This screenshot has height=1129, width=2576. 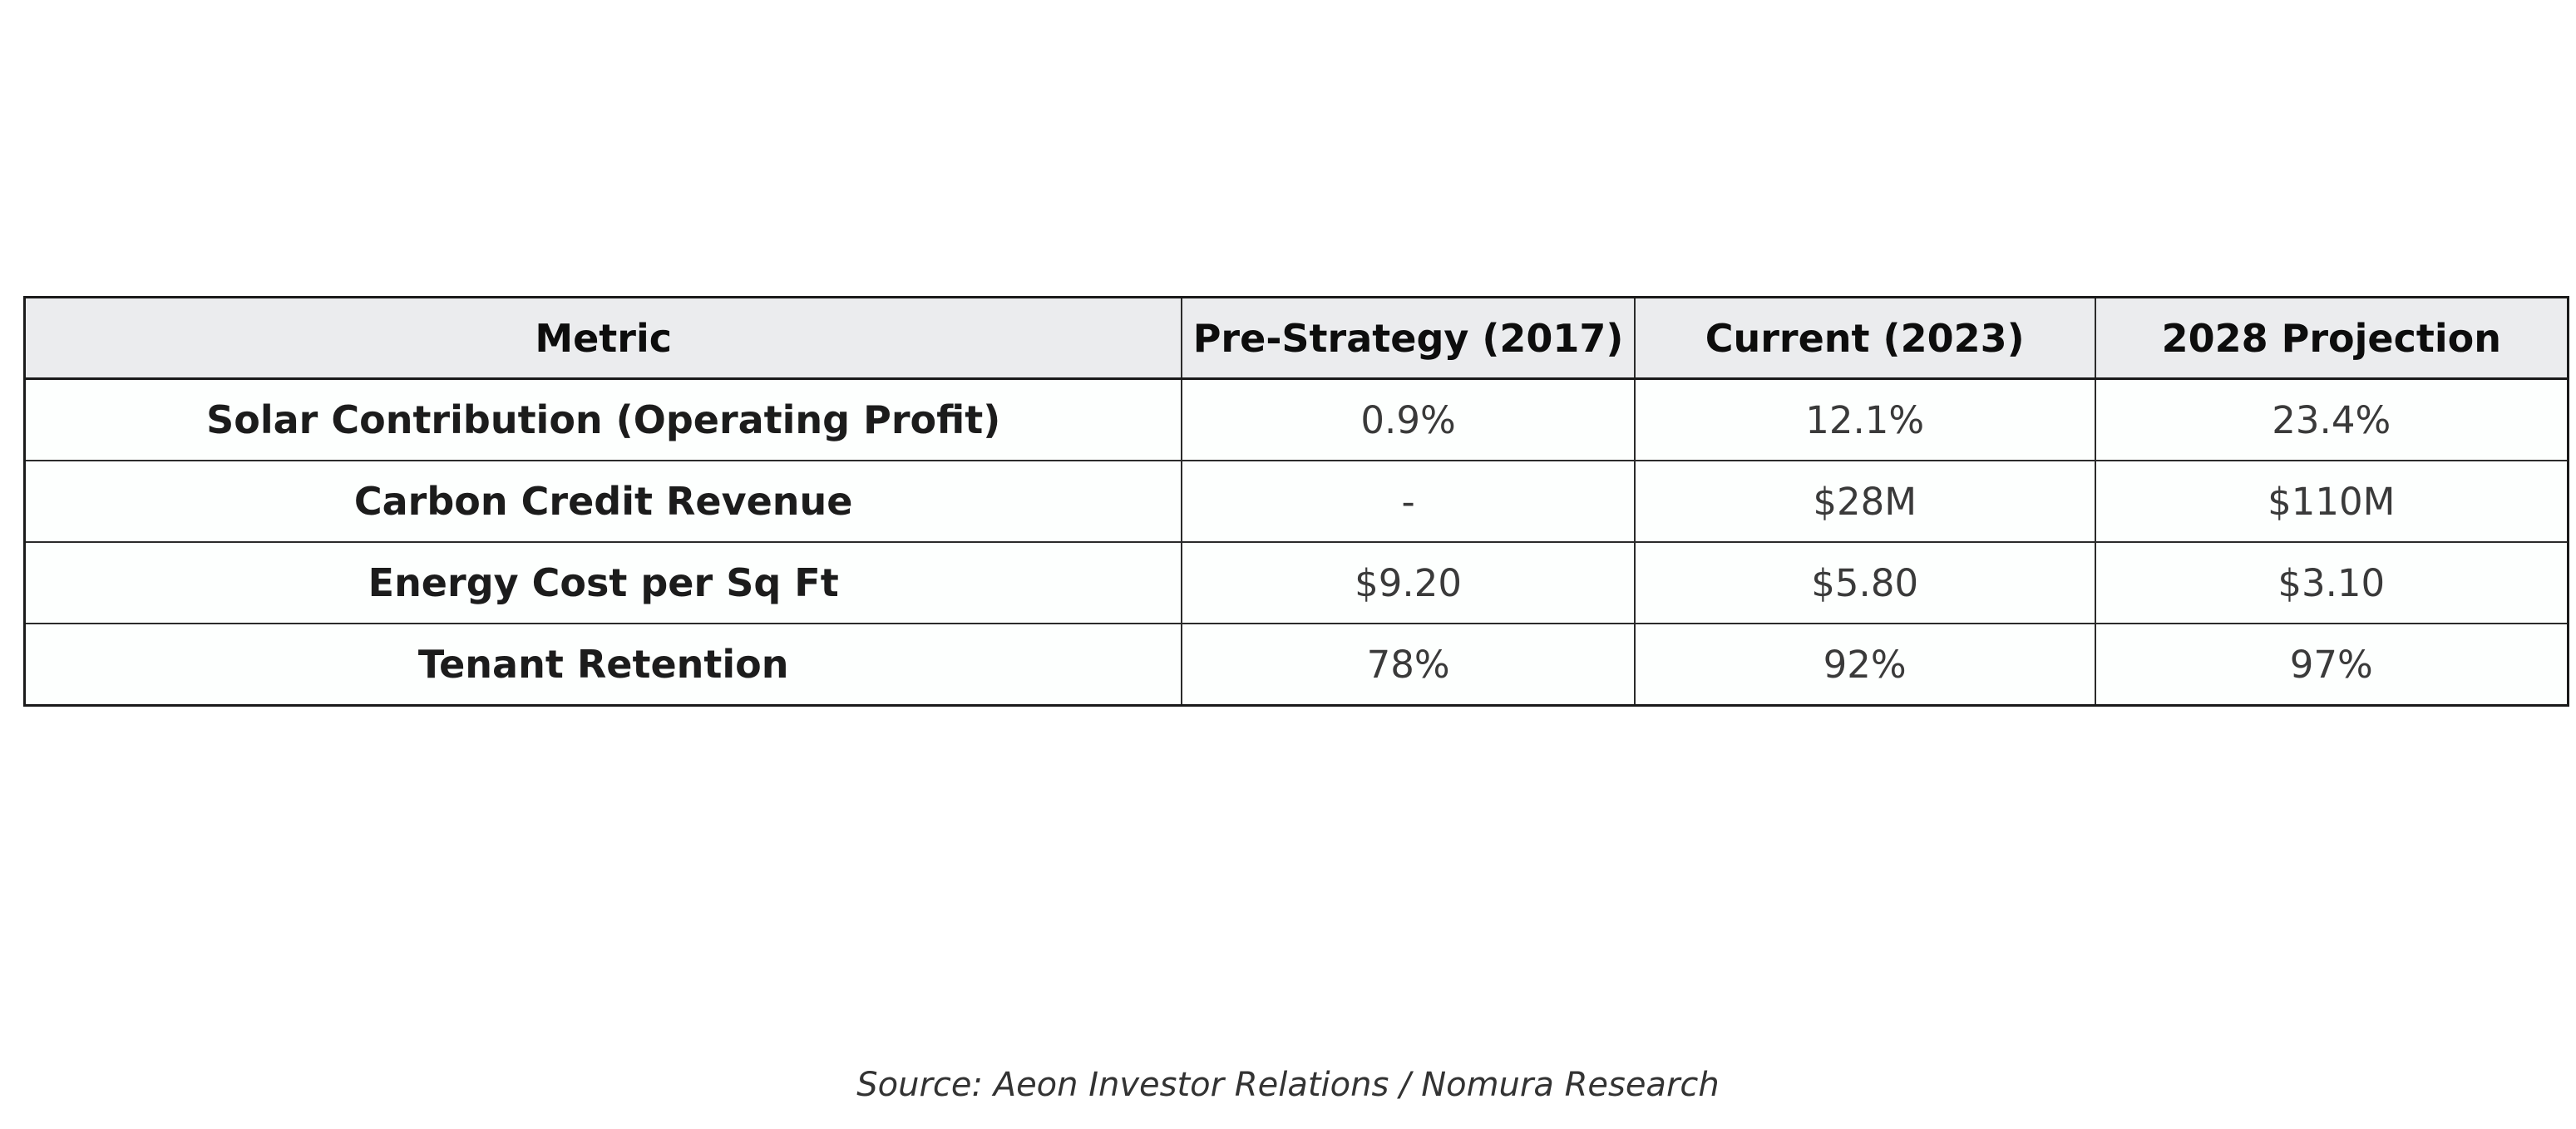 What do you see at coordinates (1408, 583) in the screenshot?
I see `value-cell: $9.20` at bounding box center [1408, 583].